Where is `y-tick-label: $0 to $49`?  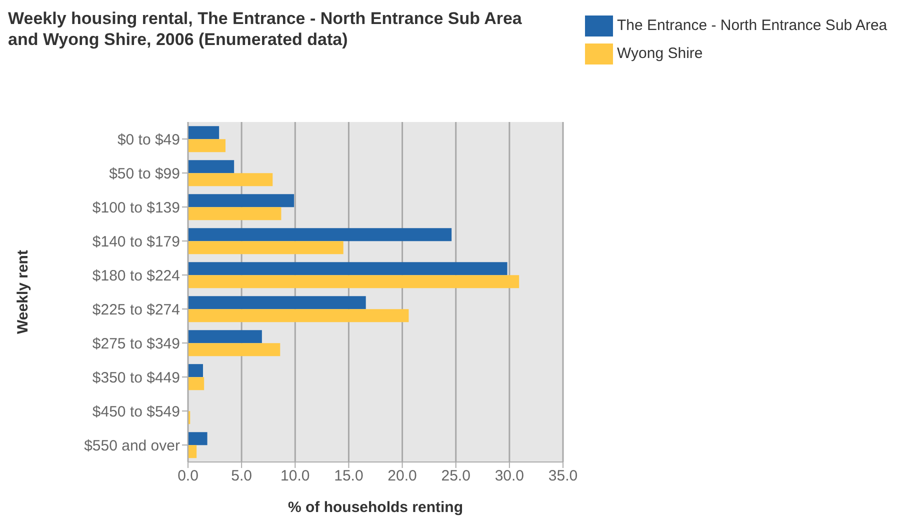
y-tick-label: $0 to $49 is located at coordinates (148, 139).